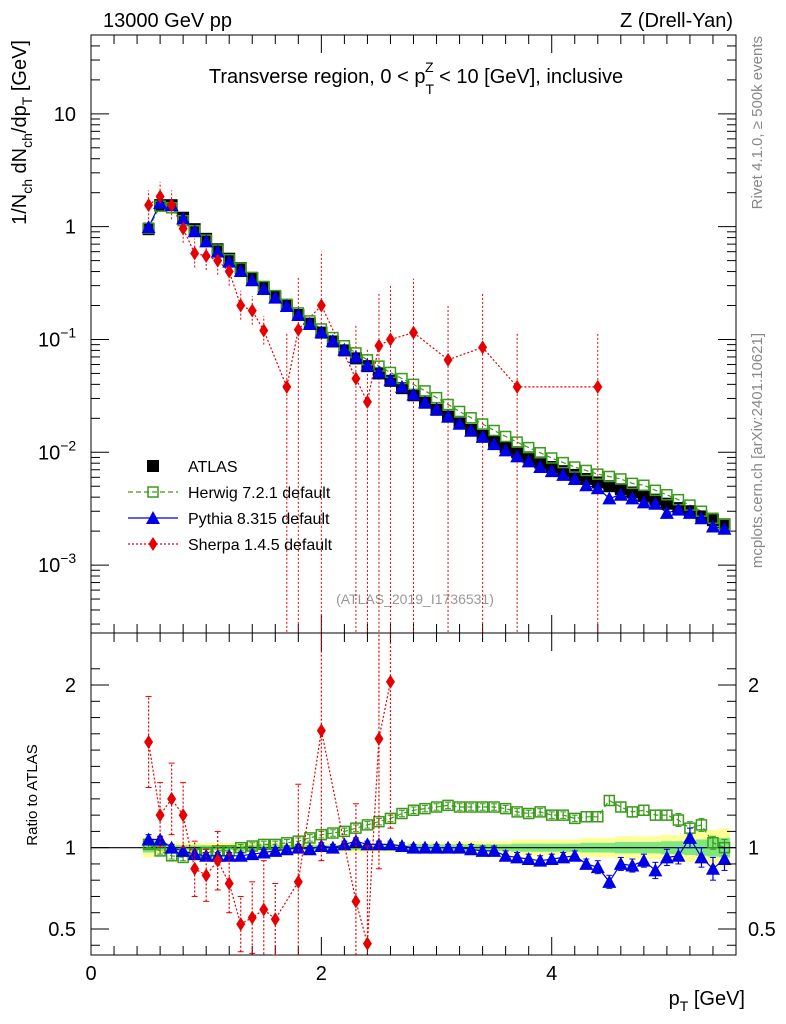 This screenshot has height=1024, width=786. Describe the element at coordinates (609, 486) in the screenshot. I see `main-point-atlas` at that location.